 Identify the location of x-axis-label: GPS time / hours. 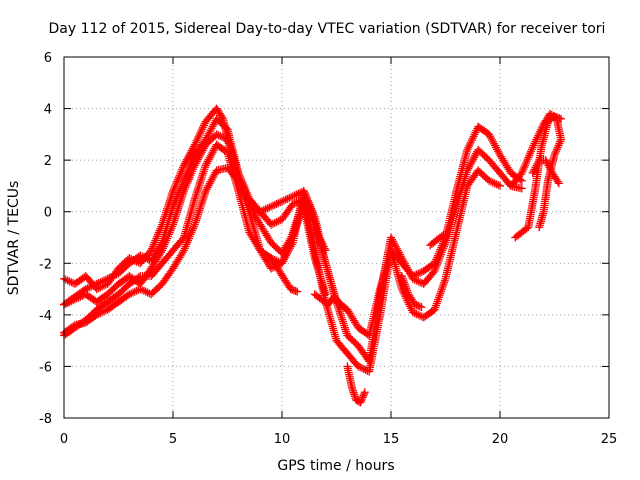
(335, 466).